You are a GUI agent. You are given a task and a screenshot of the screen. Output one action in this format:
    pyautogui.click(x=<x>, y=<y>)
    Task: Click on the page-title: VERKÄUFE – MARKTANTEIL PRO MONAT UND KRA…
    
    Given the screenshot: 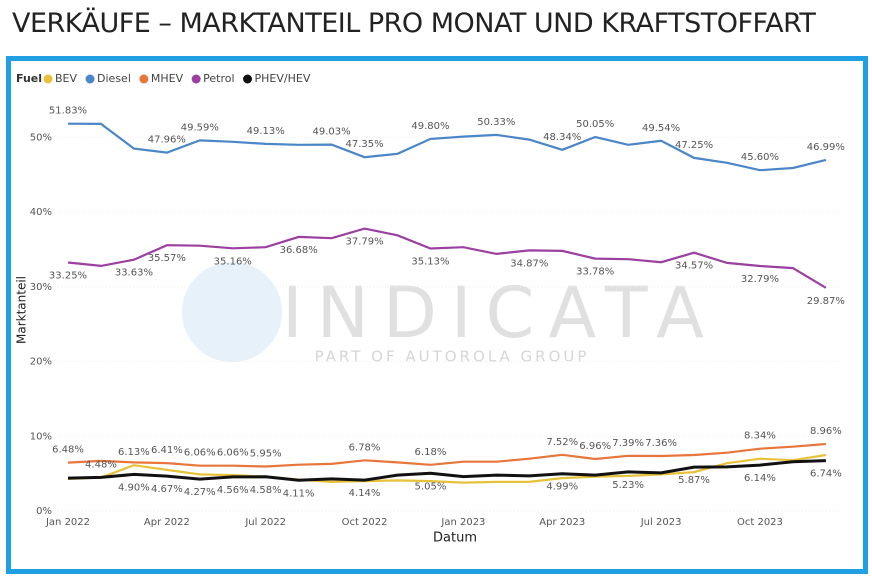 What is the action you would take?
    pyautogui.click(x=414, y=23)
    